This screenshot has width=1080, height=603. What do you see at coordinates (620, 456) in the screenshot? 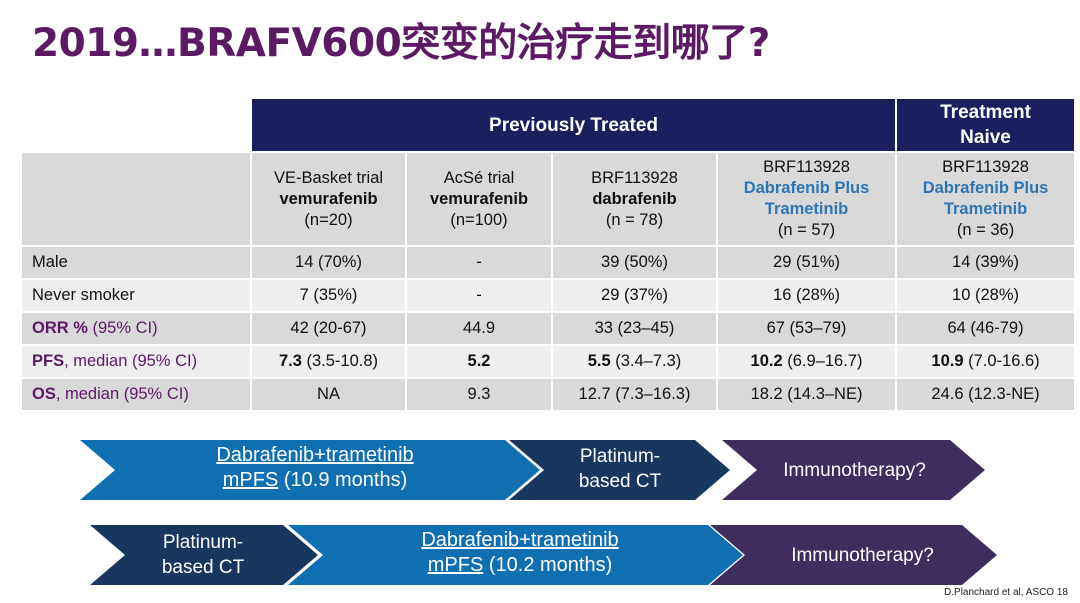
I see `flow1-platinum-line1: Platinum-` at bounding box center [620, 456].